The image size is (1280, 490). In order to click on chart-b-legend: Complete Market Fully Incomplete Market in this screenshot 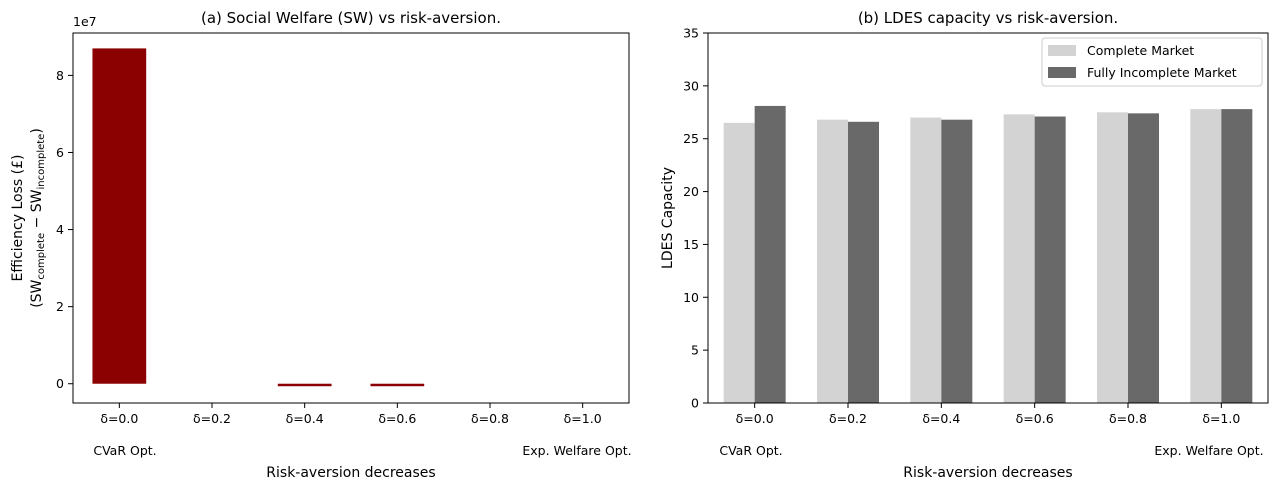, I will do `click(1152, 62)`.